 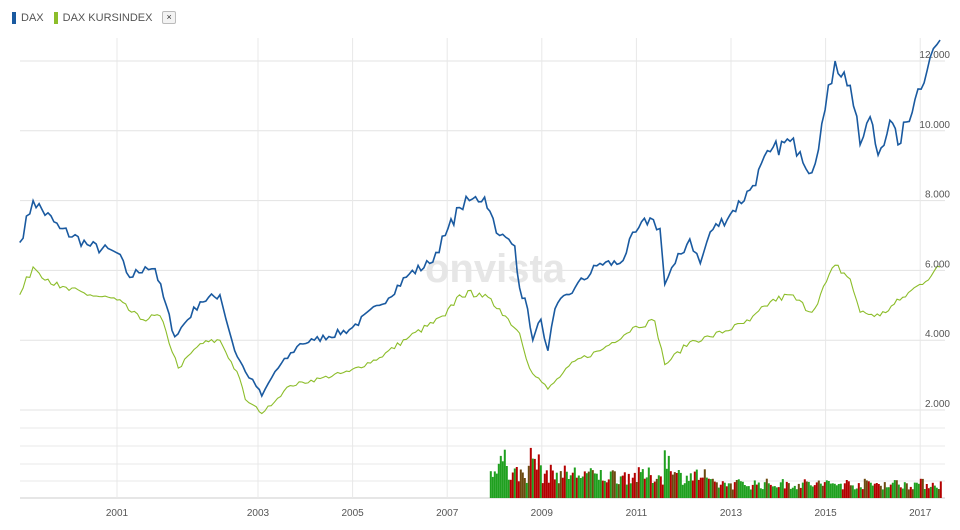 I want to click on legend-item-kursindex: DAX KURSINDEX, so click(x=103, y=17).